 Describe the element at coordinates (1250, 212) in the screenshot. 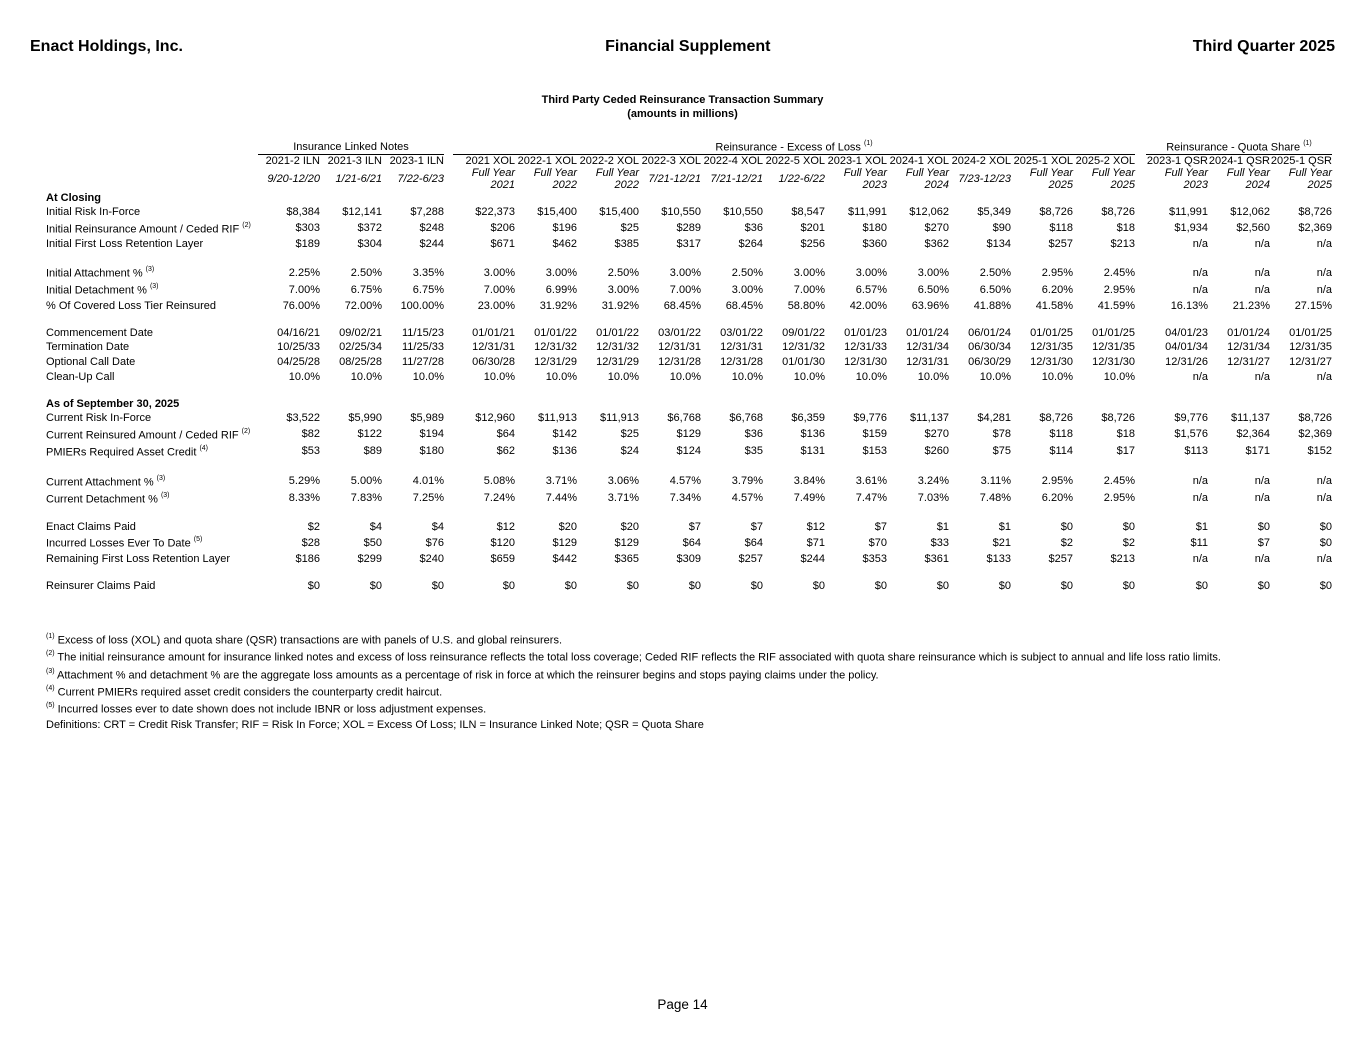

I see `table-cell: $12,062` at that location.